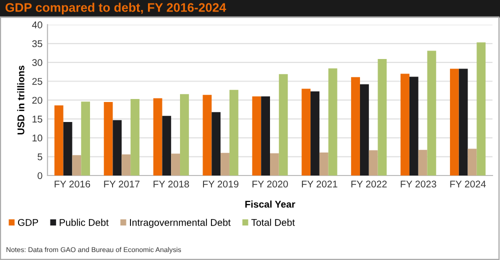 The width and height of the screenshot is (500, 260). What do you see at coordinates (28, 222) in the screenshot?
I see `legend-label: GDP` at bounding box center [28, 222].